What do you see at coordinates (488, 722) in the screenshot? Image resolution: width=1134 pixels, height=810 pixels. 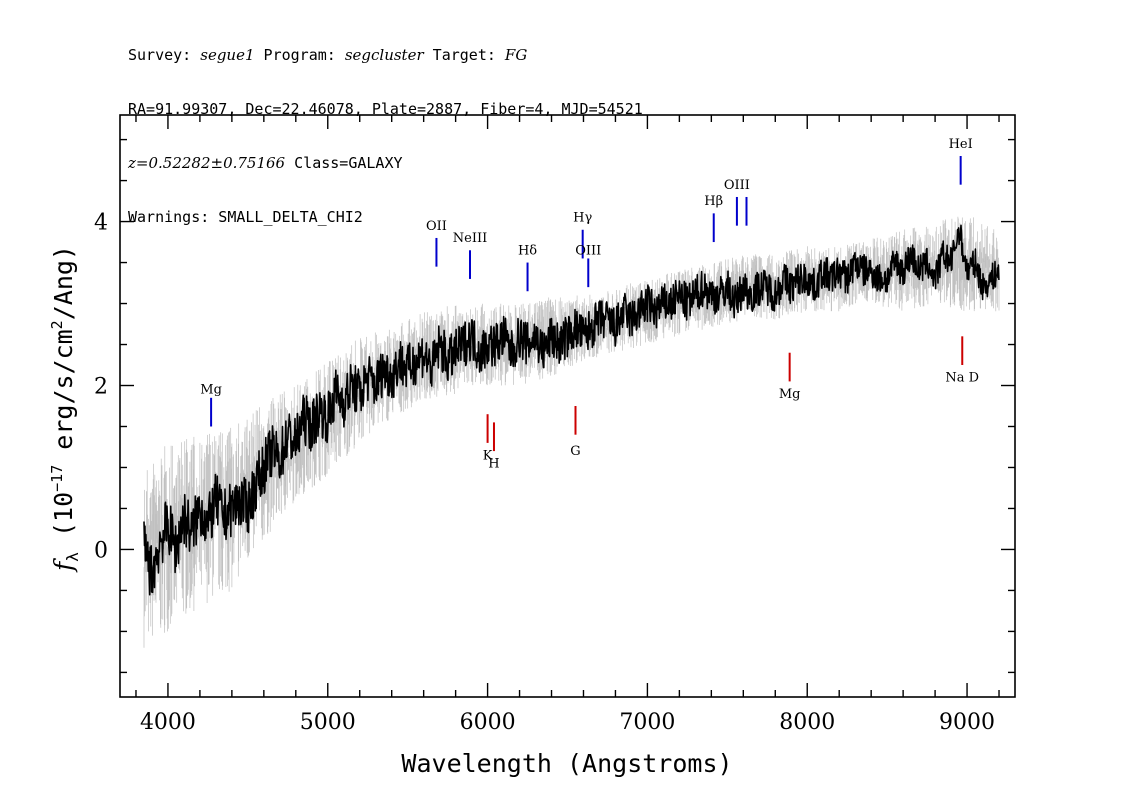 I see `x-tick-label: 6000` at bounding box center [488, 722].